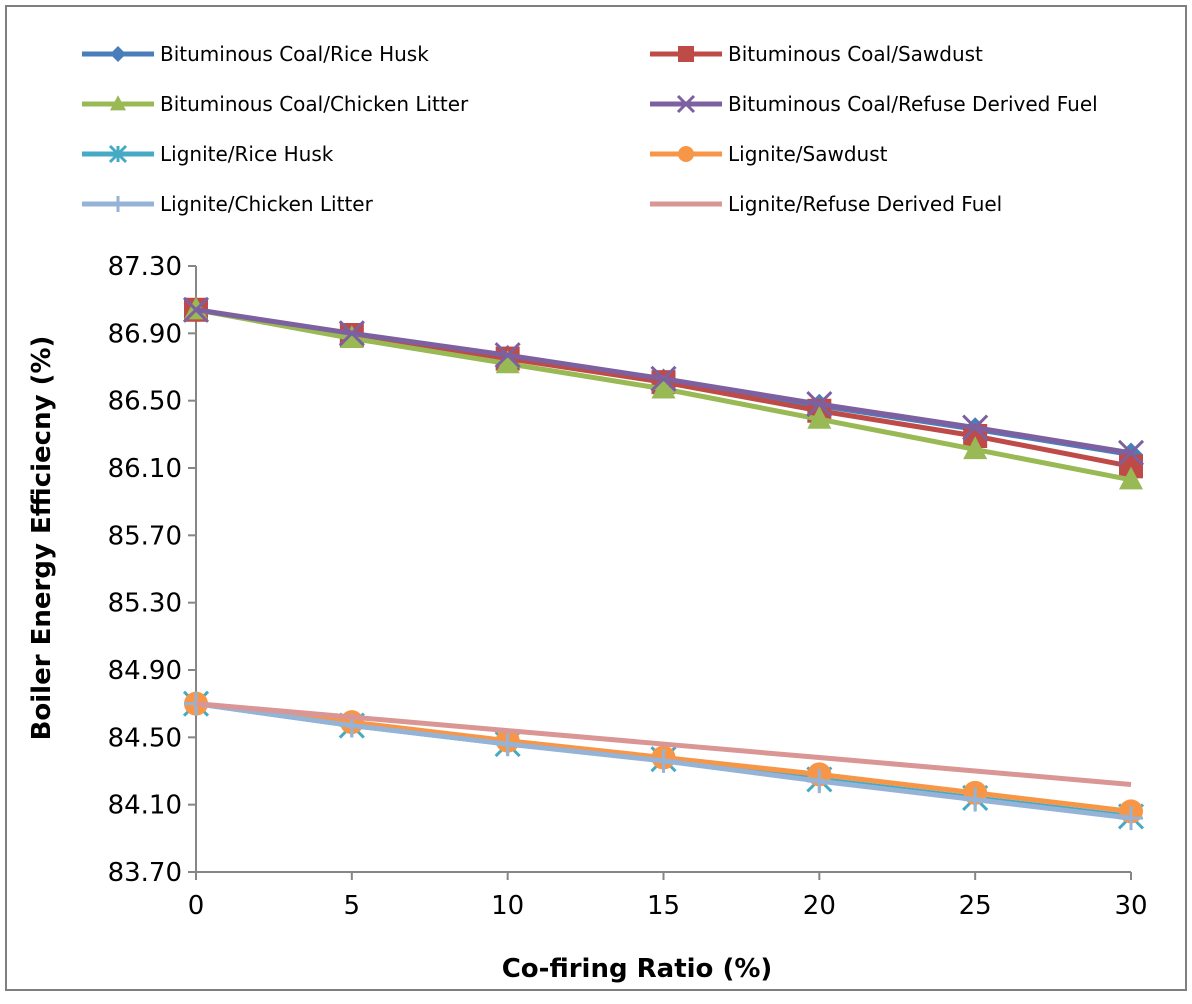 The width and height of the screenshot is (1192, 1004). I want to click on x-tick-label: 5, so click(352, 906).